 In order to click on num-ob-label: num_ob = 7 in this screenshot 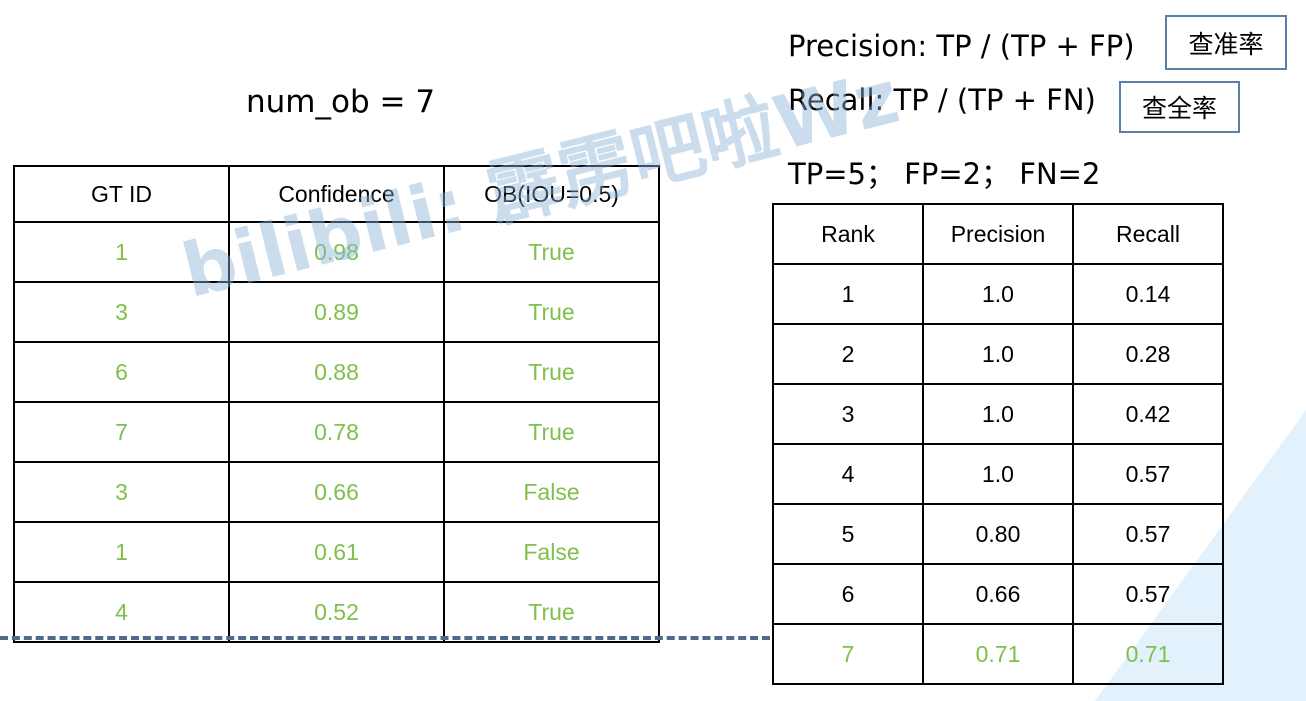, I will do `click(341, 102)`.